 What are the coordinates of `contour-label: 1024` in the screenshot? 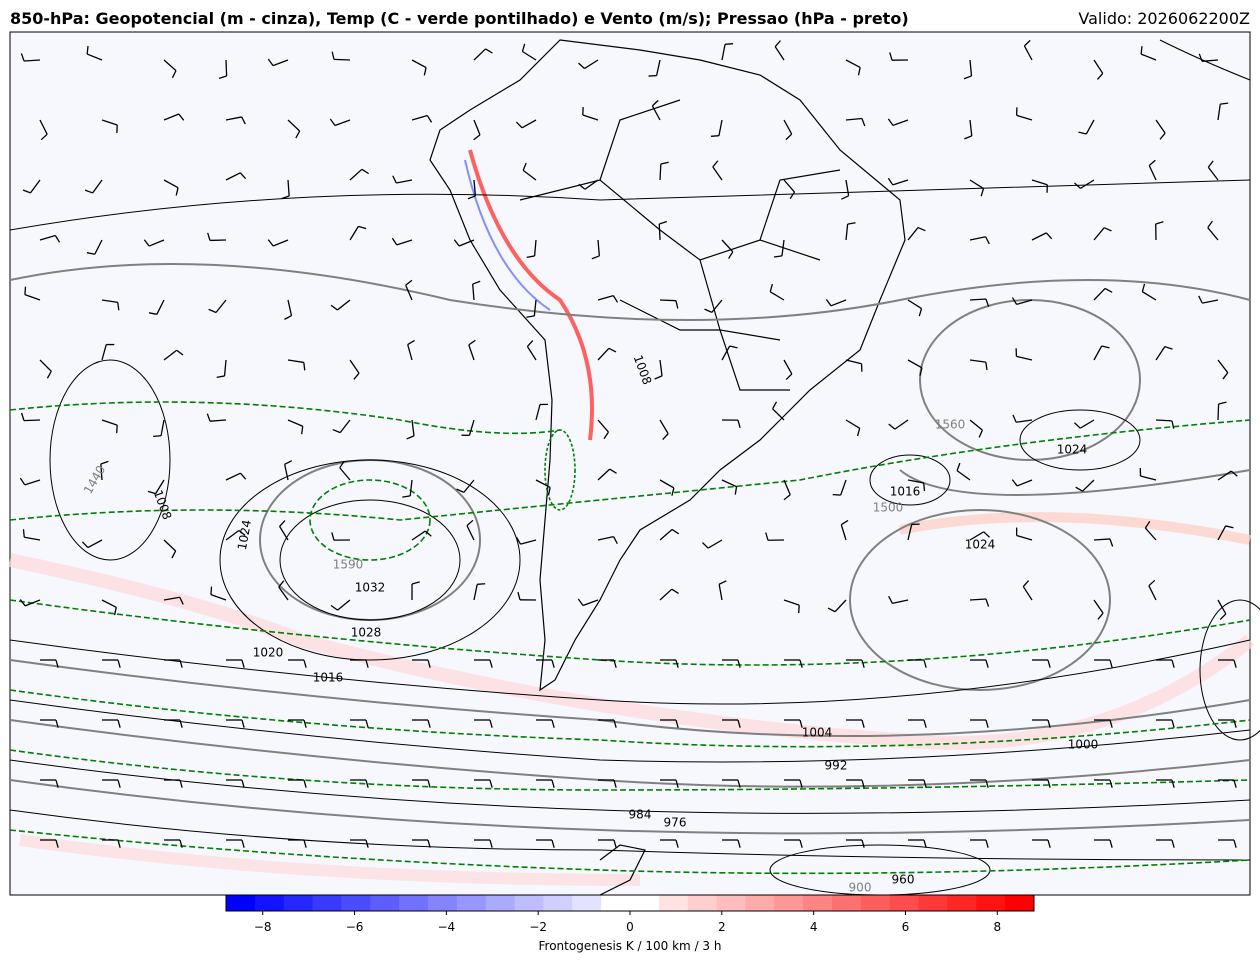 It's located at (980, 545).